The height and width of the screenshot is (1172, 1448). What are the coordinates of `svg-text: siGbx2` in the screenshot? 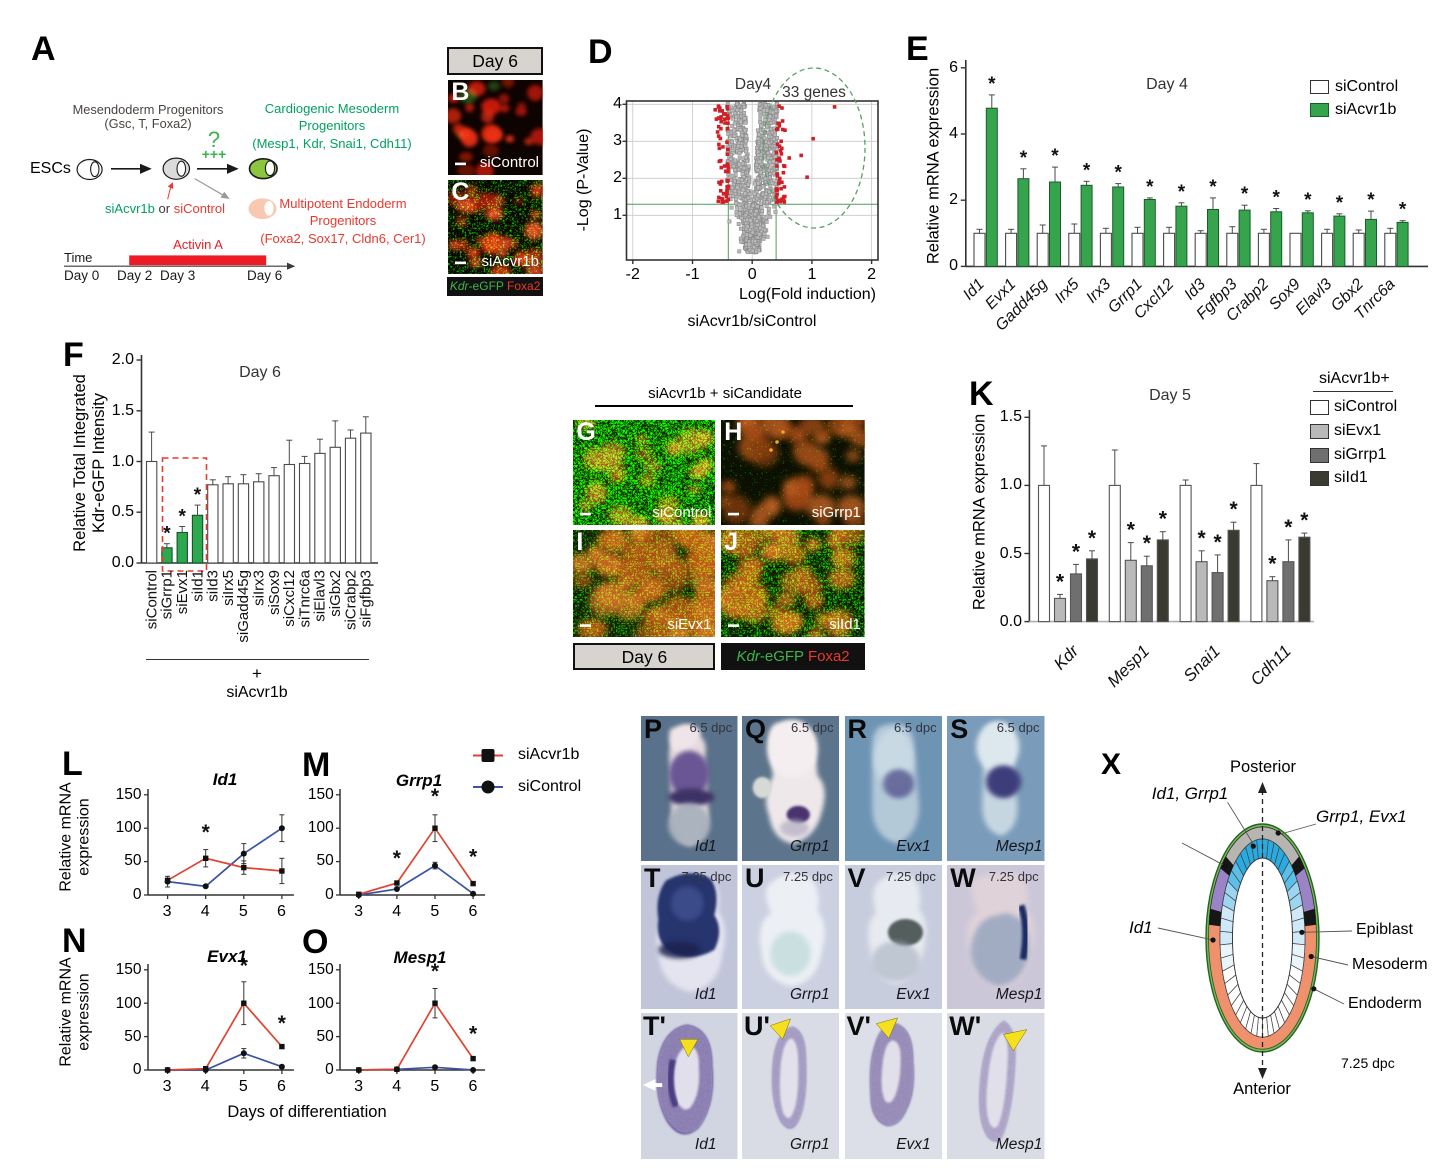 It's located at (335, 593).